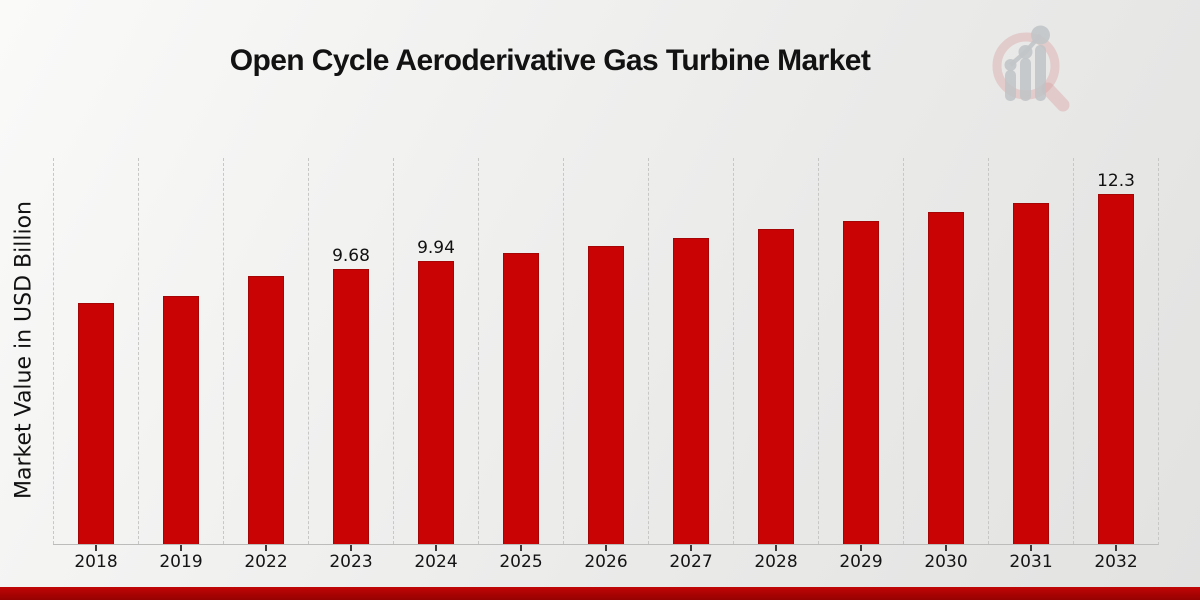 The image size is (1200, 600). Describe the element at coordinates (1031, 373) in the screenshot. I see `bar-2031` at that location.